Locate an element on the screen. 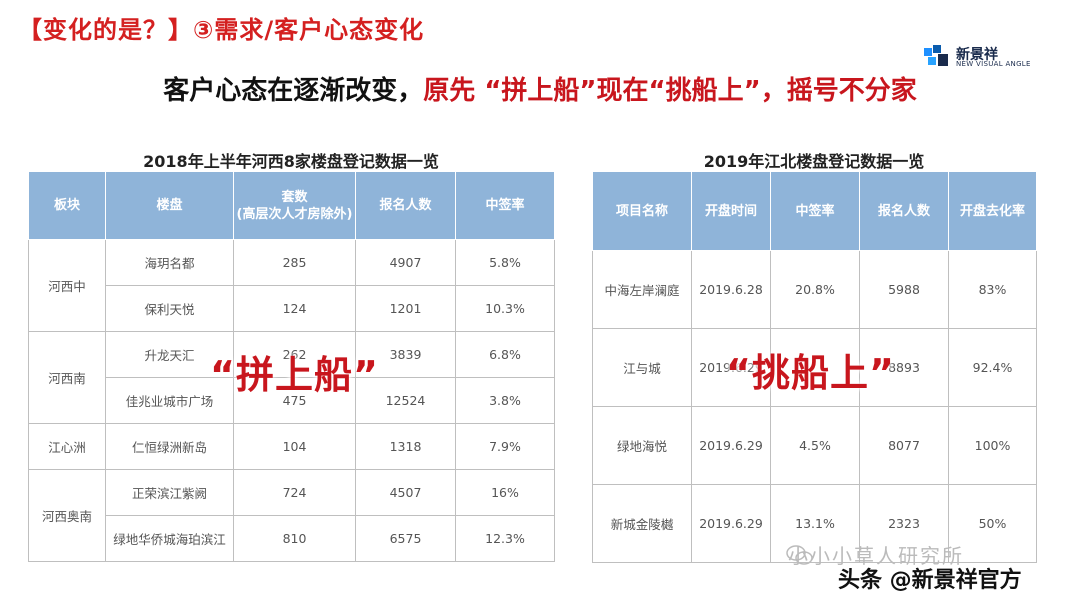 This screenshot has height=608, width=1080. project-cell: 仁恒绿洲新岛 is located at coordinates (169, 446).